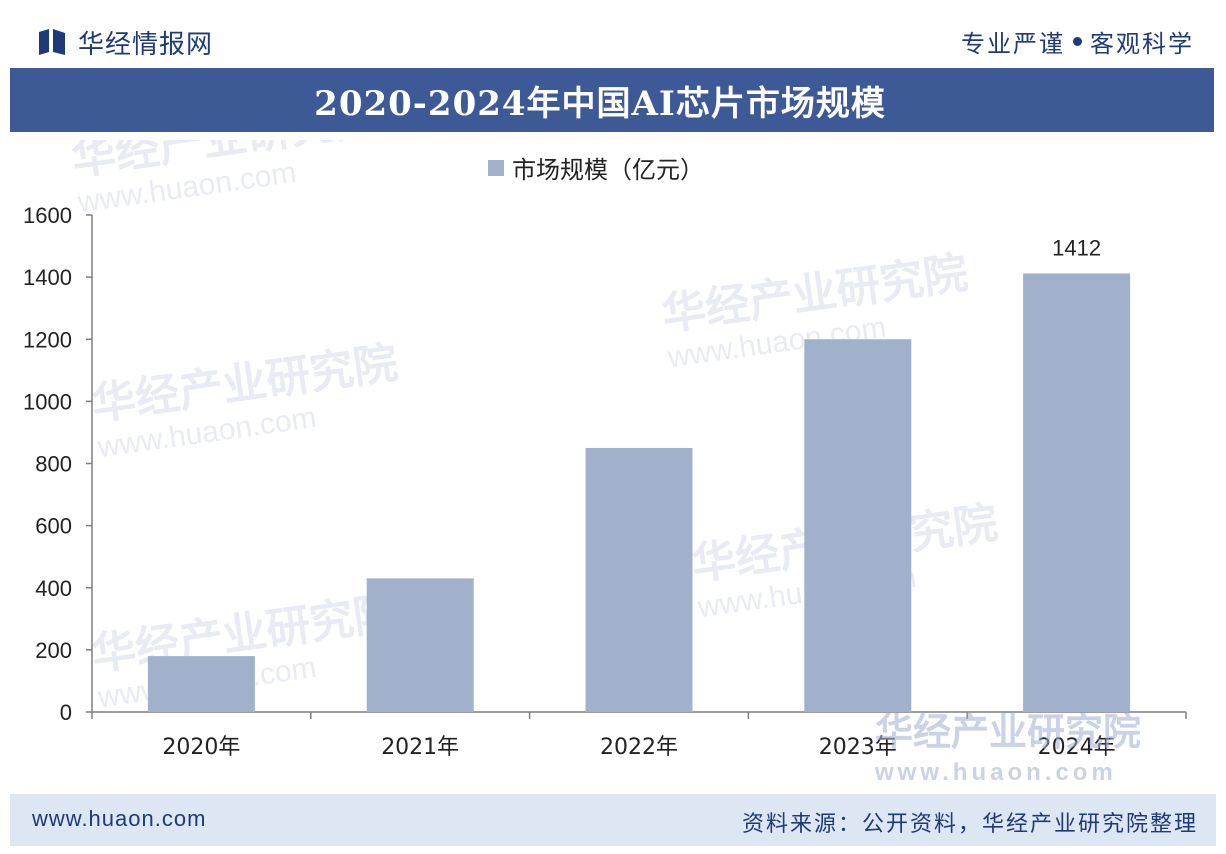 The width and height of the screenshot is (1226, 854). What do you see at coordinates (1202, 100) in the screenshot?
I see `title-bar-accent` at bounding box center [1202, 100].